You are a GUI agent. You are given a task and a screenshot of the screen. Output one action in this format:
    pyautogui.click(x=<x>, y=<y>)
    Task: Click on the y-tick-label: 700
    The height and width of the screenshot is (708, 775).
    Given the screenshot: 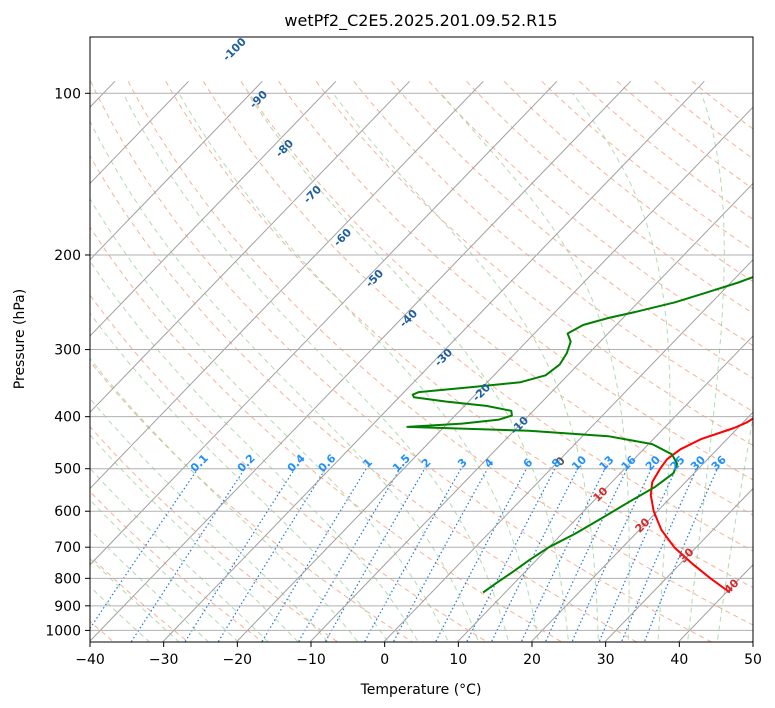 What is the action you would take?
    pyautogui.click(x=67, y=548)
    